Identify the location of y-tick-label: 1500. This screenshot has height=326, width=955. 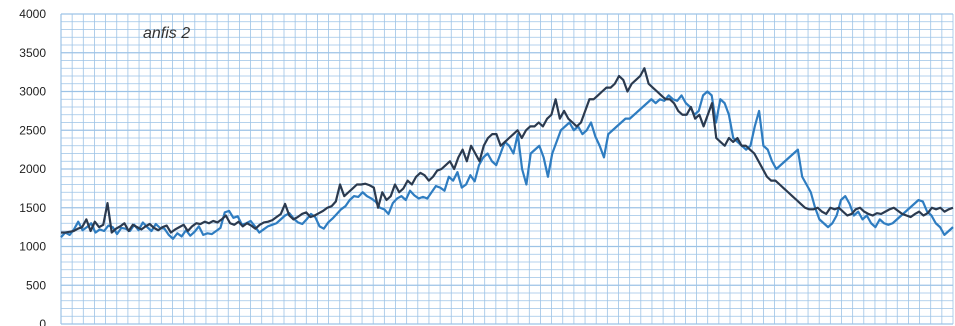
(32, 208).